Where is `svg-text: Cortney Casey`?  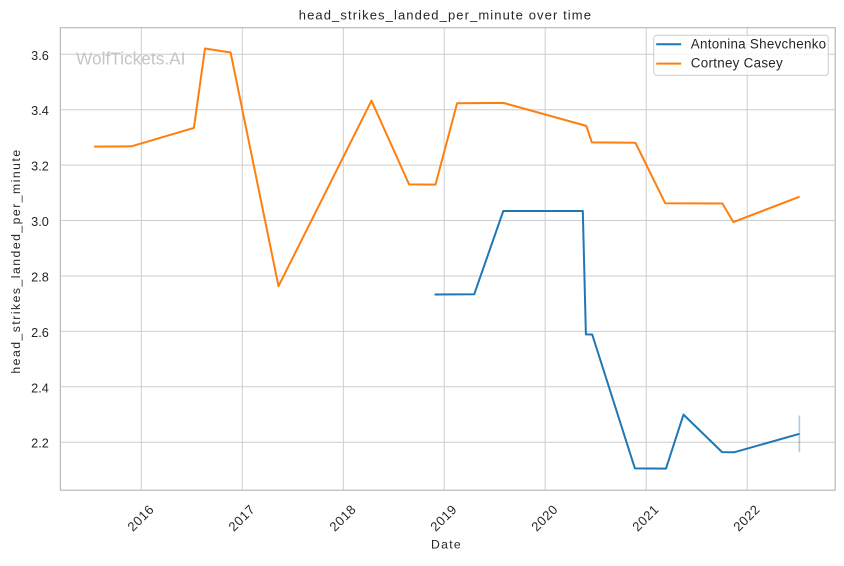
svg-text: Cortney Casey is located at coordinates (737, 63).